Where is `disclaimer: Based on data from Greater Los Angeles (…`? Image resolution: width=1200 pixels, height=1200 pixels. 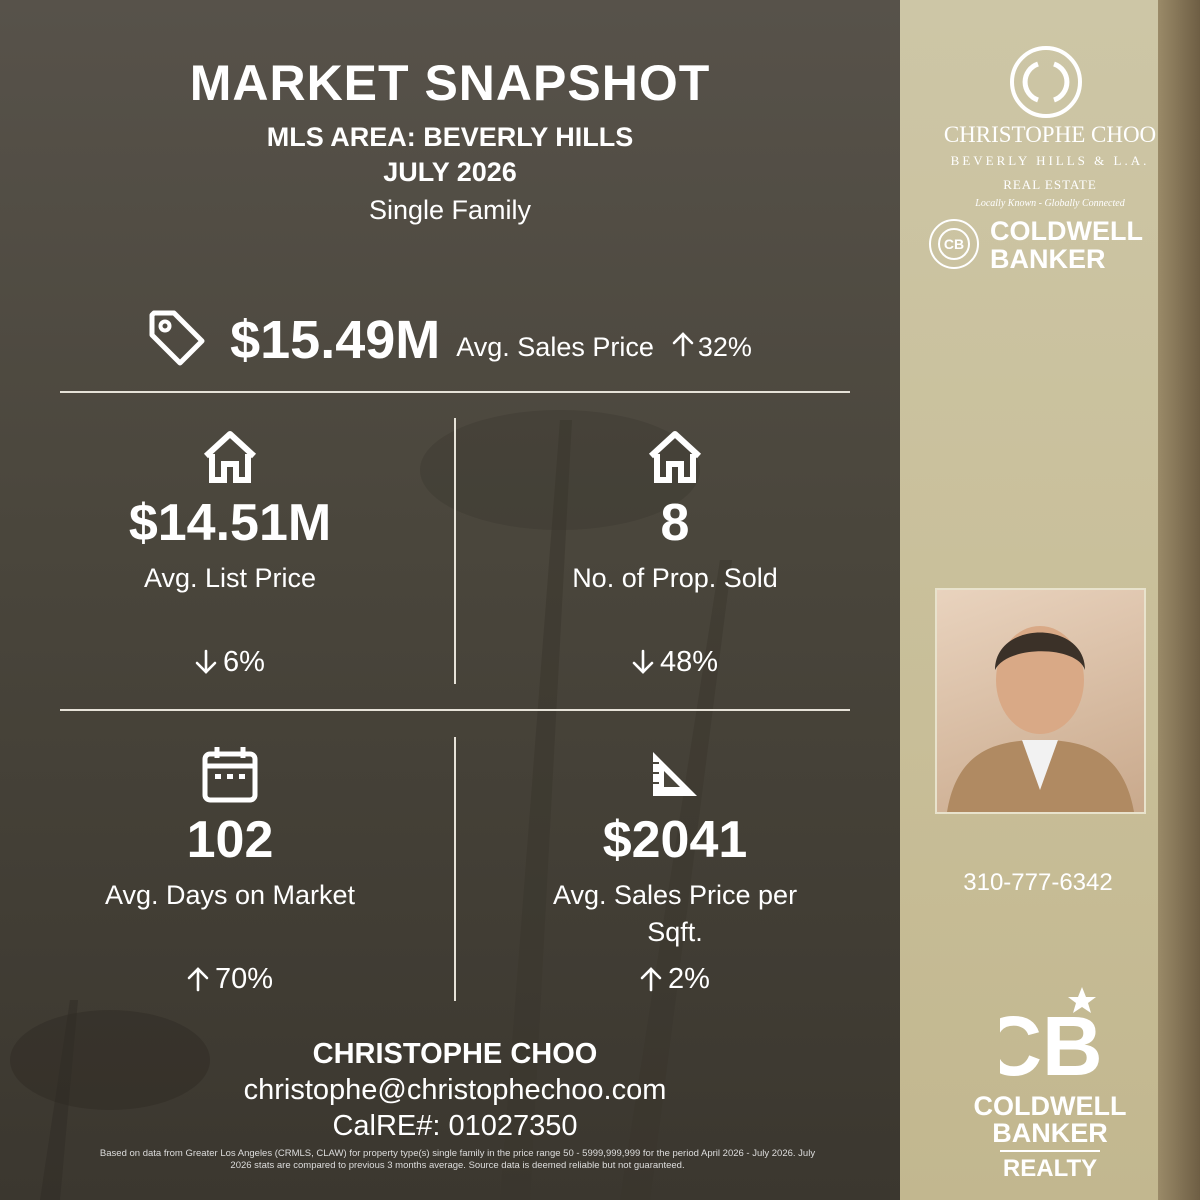 disclaimer: Based on data from Greater Los Angeles (… is located at coordinates (457, 1159).